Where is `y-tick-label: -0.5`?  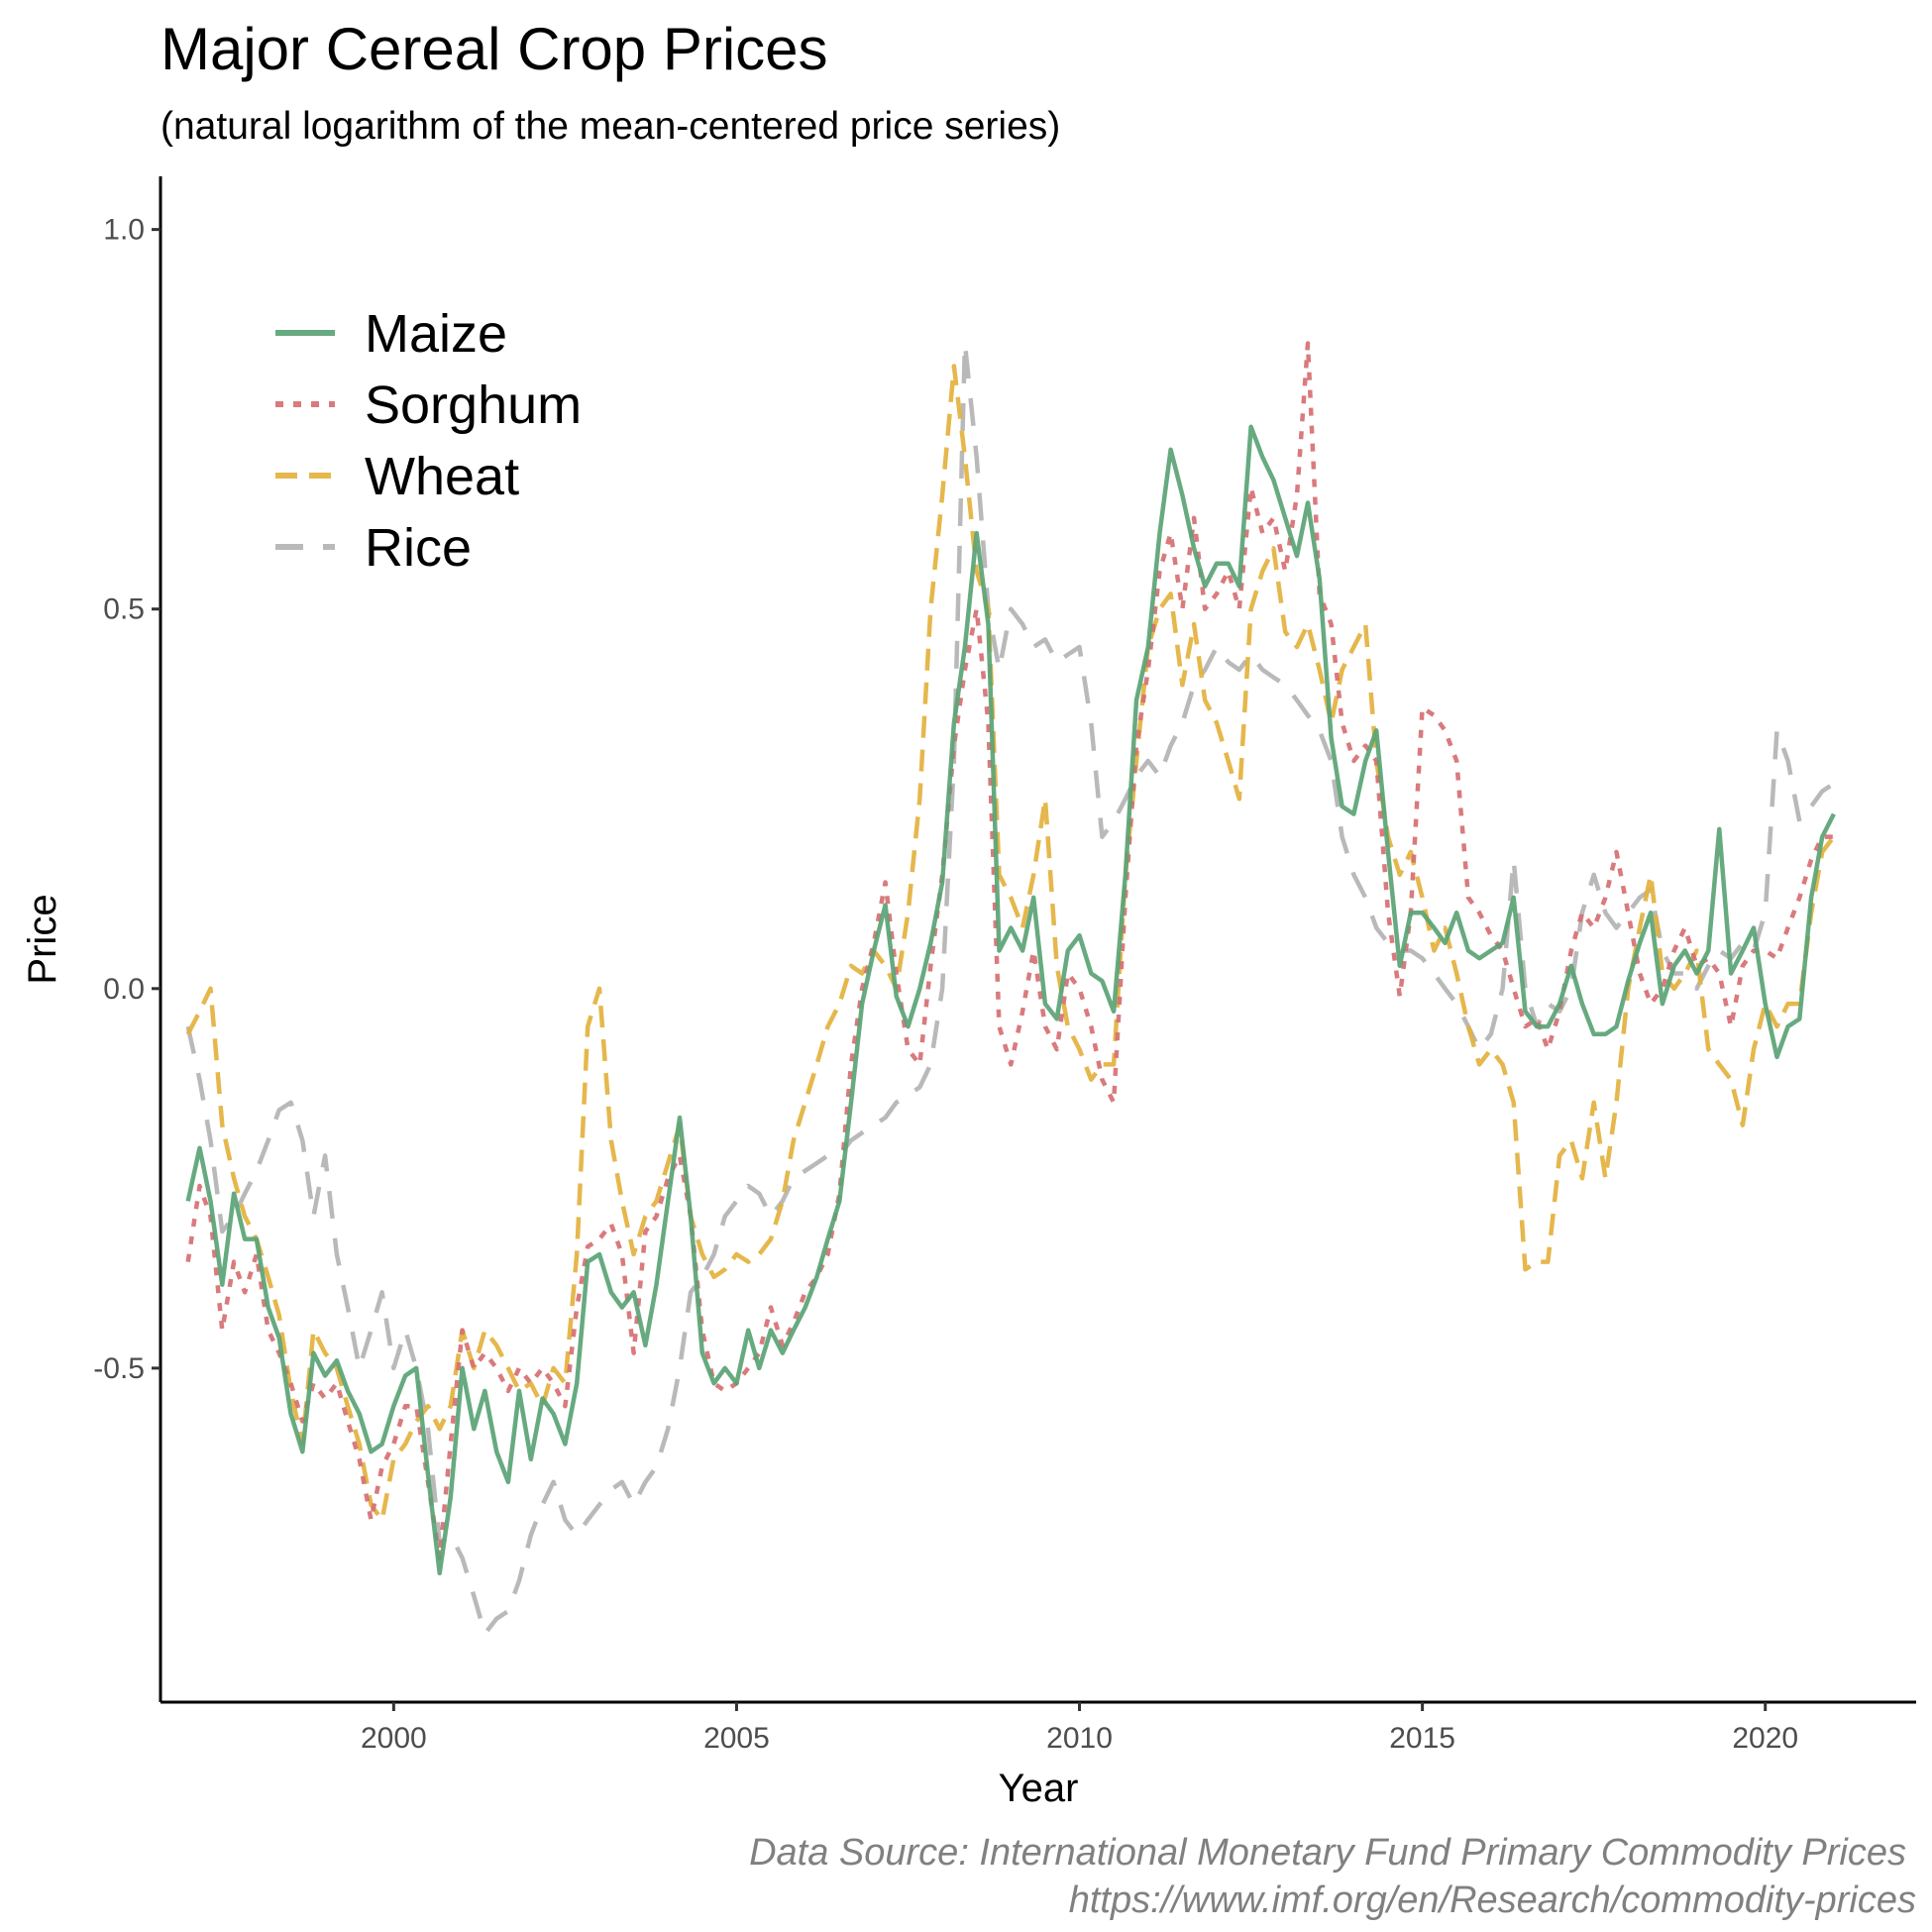
y-tick-label: -0.5 is located at coordinates (119, 1368).